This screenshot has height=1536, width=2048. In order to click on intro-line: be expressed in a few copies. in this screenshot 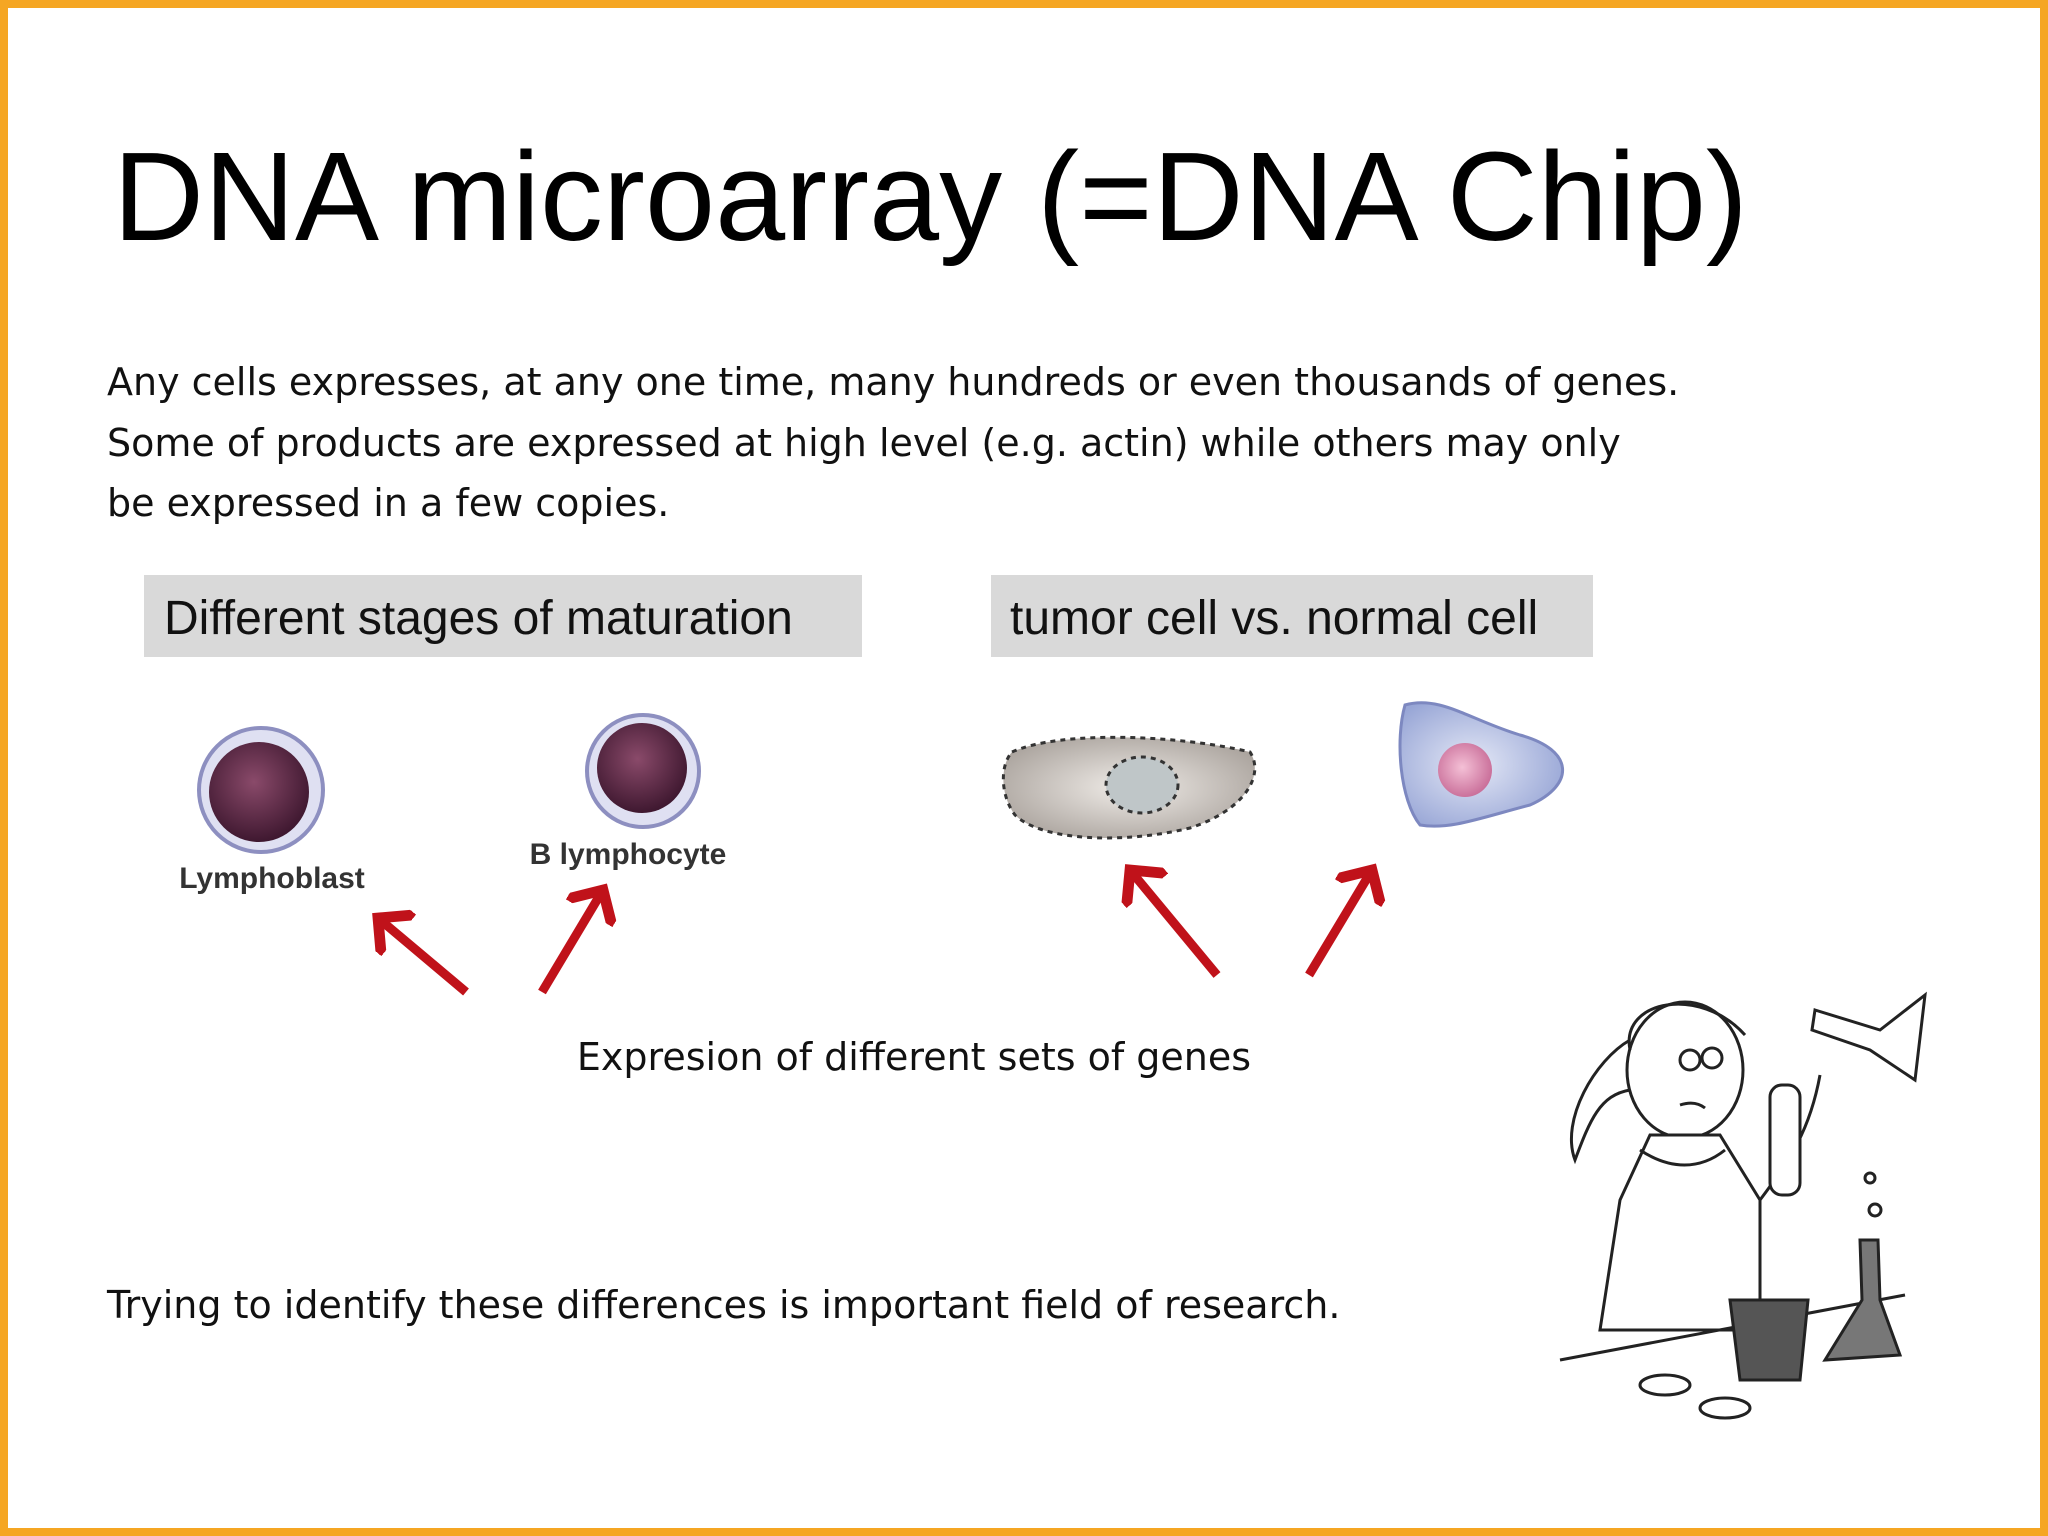, I will do `click(388, 503)`.